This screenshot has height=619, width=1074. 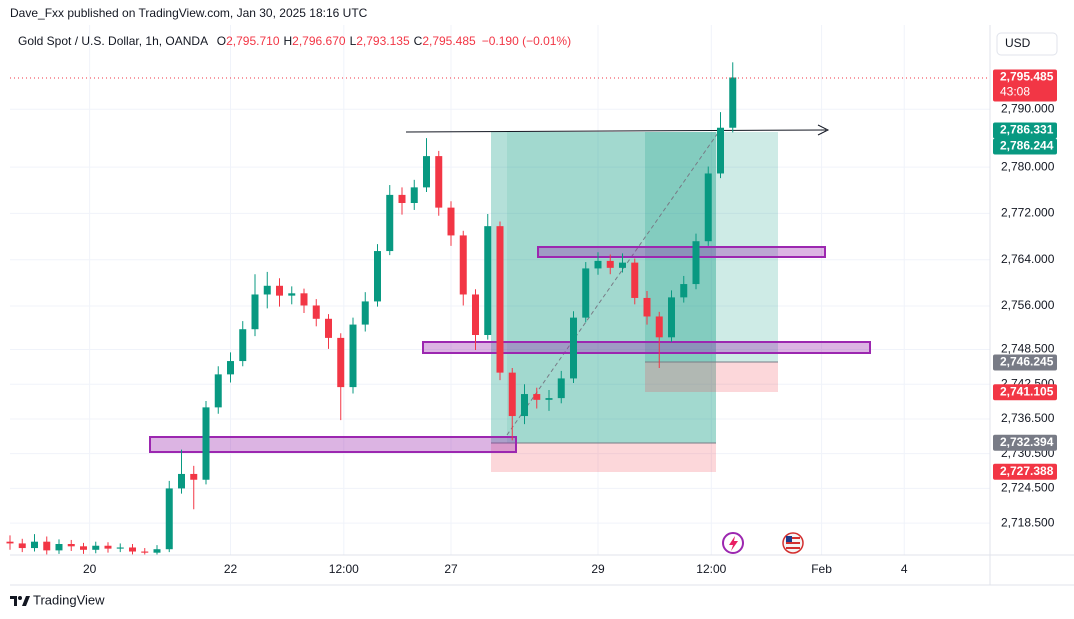 What do you see at coordinates (763, 543) in the screenshot?
I see `event-icons` at bounding box center [763, 543].